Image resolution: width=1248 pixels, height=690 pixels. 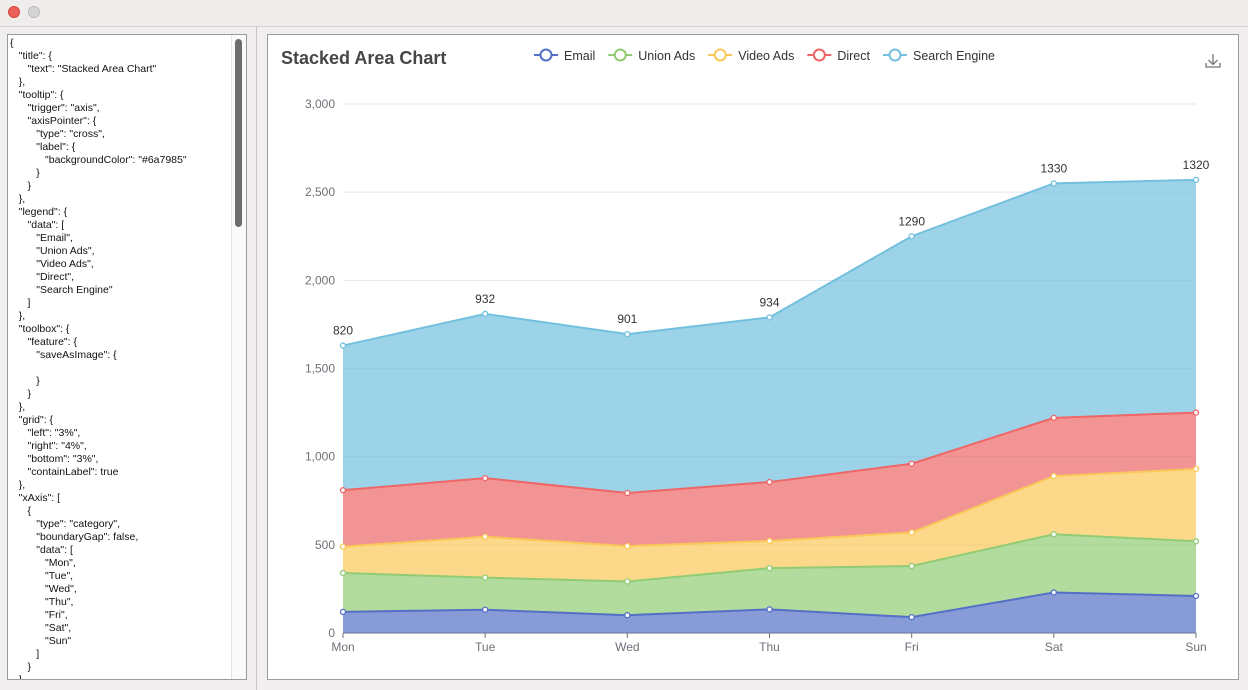 What do you see at coordinates (579, 56) in the screenshot?
I see `legend-label-0: Email` at bounding box center [579, 56].